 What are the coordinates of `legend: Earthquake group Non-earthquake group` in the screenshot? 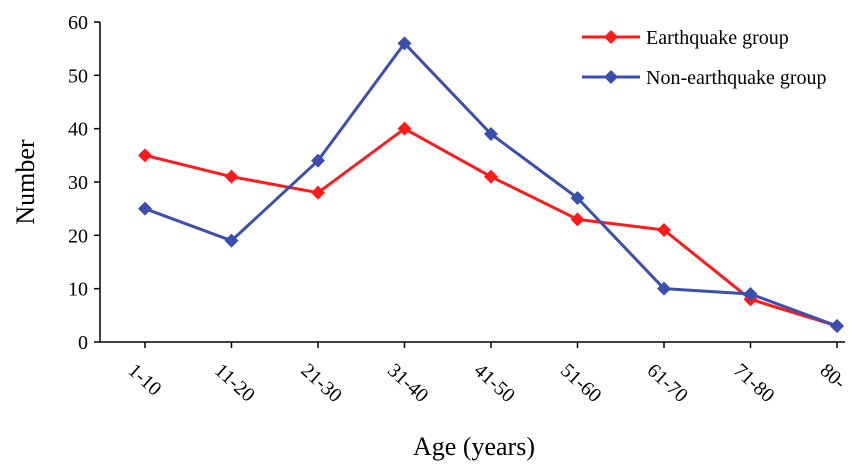 It's located at (704, 58).